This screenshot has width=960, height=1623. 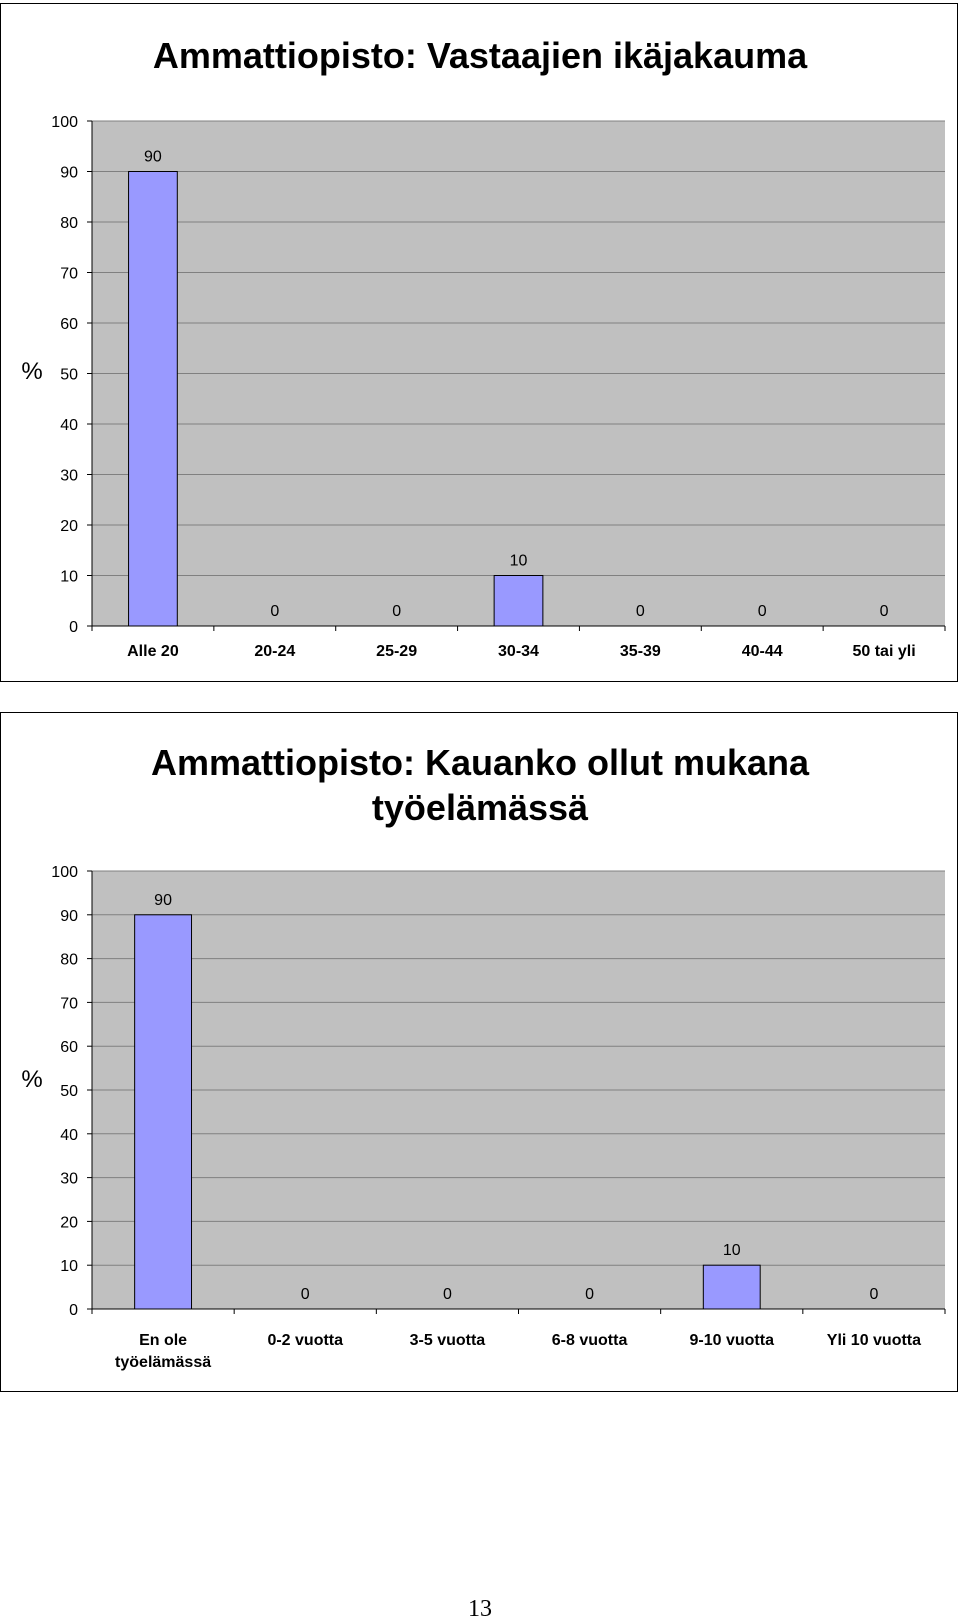 What do you see at coordinates (480, 807) in the screenshot?
I see `chart-title: työelämässä` at bounding box center [480, 807].